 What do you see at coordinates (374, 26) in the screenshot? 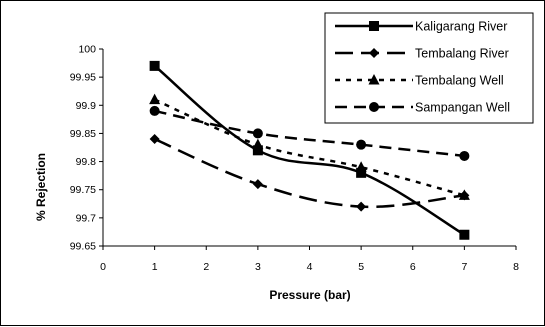
I see `legend-marker-square` at bounding box center [374, 26].